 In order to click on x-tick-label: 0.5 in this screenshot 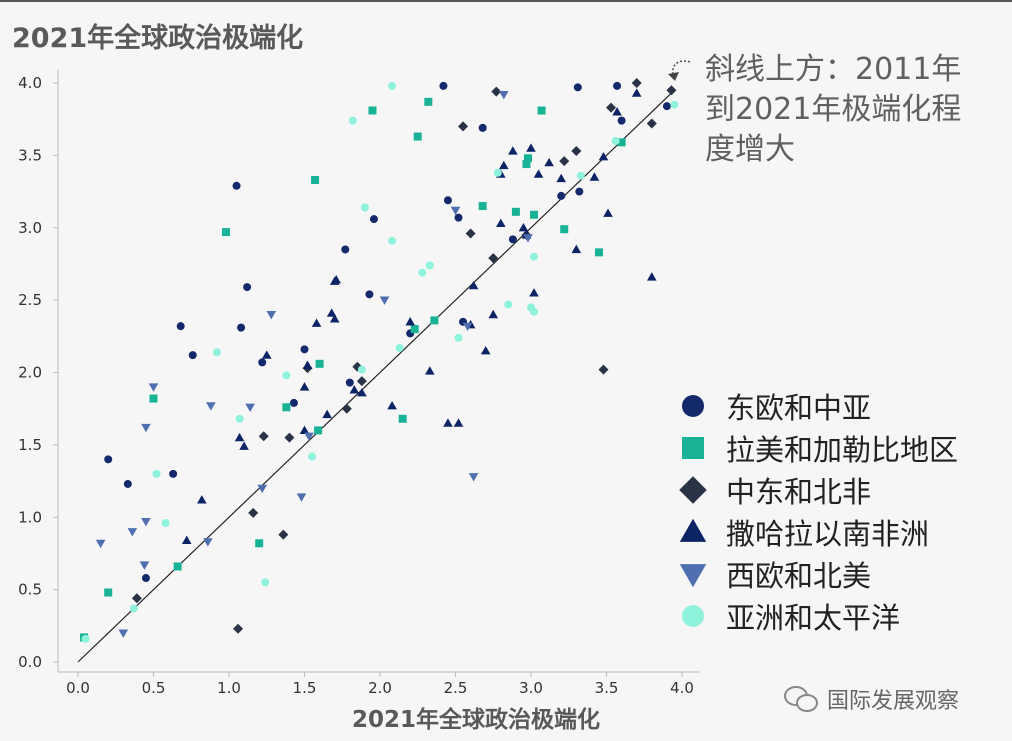, I will do `click(154, 688)`.